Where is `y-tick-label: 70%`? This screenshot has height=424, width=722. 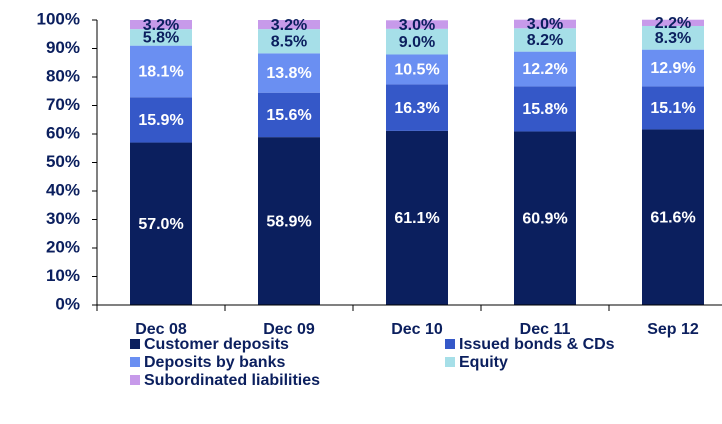 y-tick-label: 70% is located at coordinates (63, 104).